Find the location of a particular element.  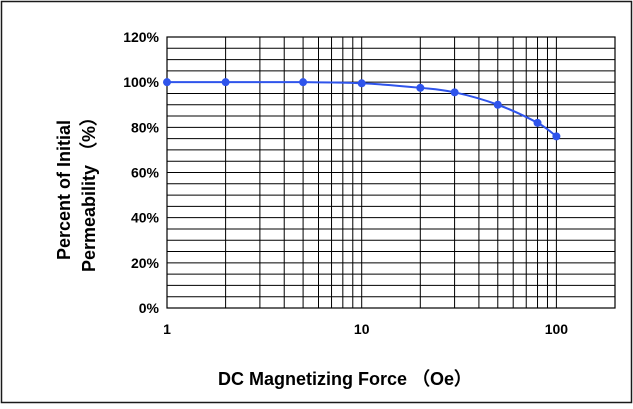

y-tick-label: 80% is located at coordinates (145, 127).